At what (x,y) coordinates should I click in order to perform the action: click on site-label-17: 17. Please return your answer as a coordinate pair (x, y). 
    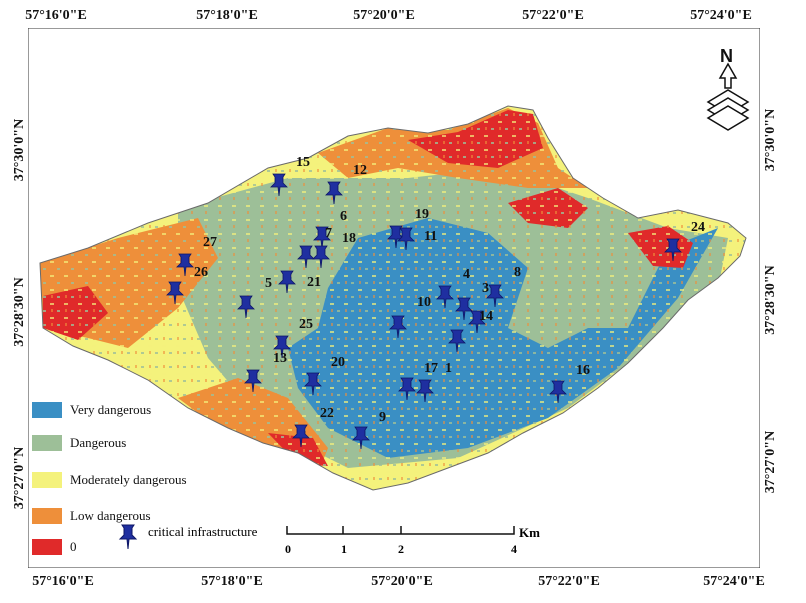
    Looking at the image, I should click on (431, 368).